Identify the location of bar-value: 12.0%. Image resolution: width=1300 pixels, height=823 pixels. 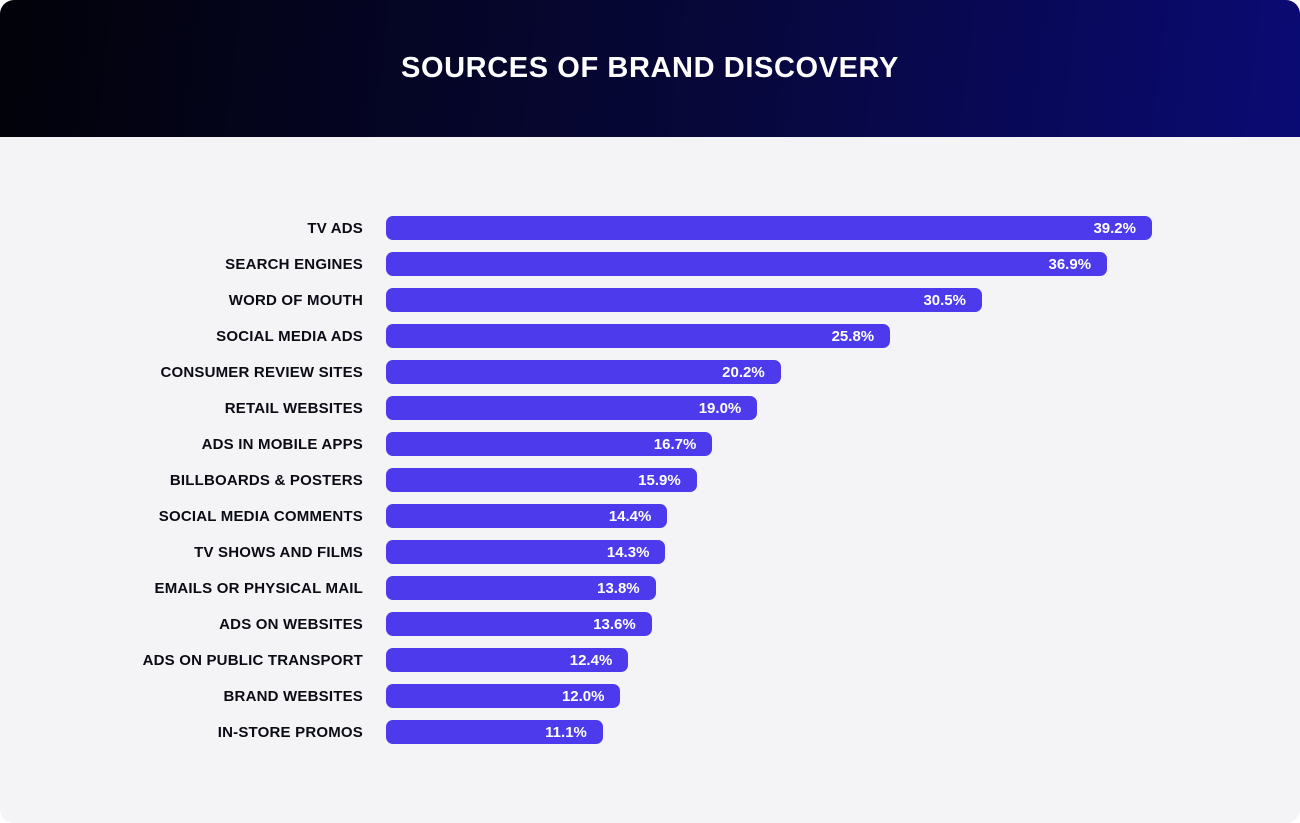
(583, 696).